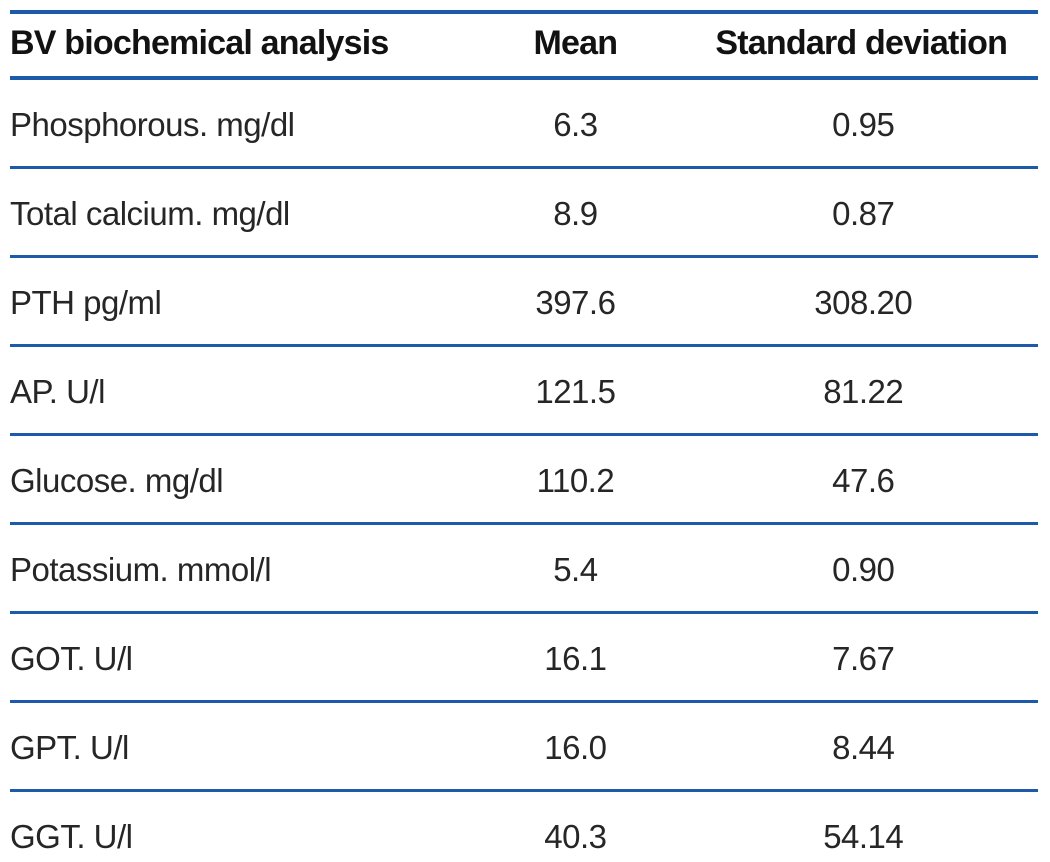 This screenshot has width=1050, height=862. I want to click on table-row: Total calcium. mg/dl 8.9 0.87, so click(524, 212).